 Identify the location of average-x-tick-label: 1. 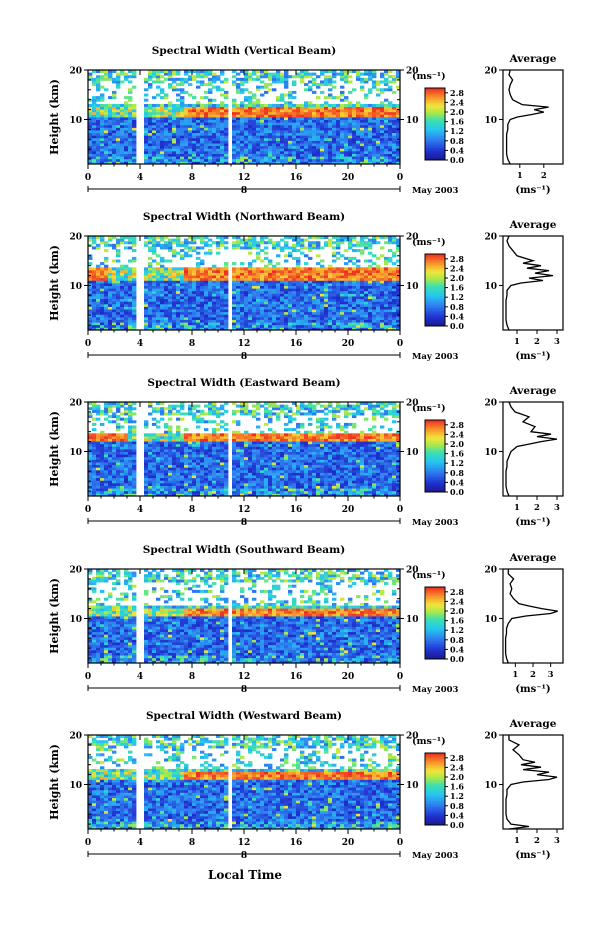
(520, 176).